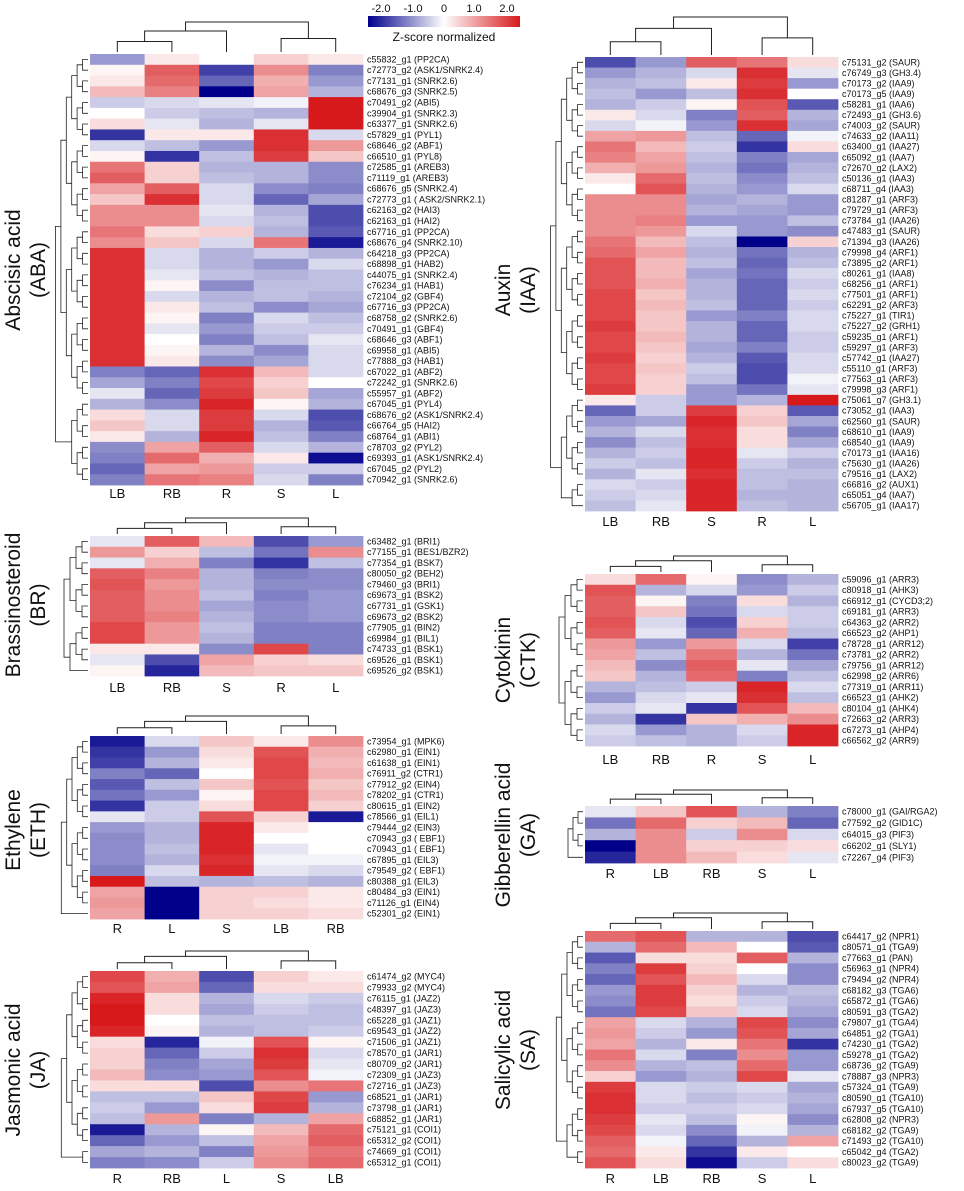 The width and height of the screenshot is (964, 1191). I want to click on gene-label: c80388_g1 (EIL3), so click(403, 881).